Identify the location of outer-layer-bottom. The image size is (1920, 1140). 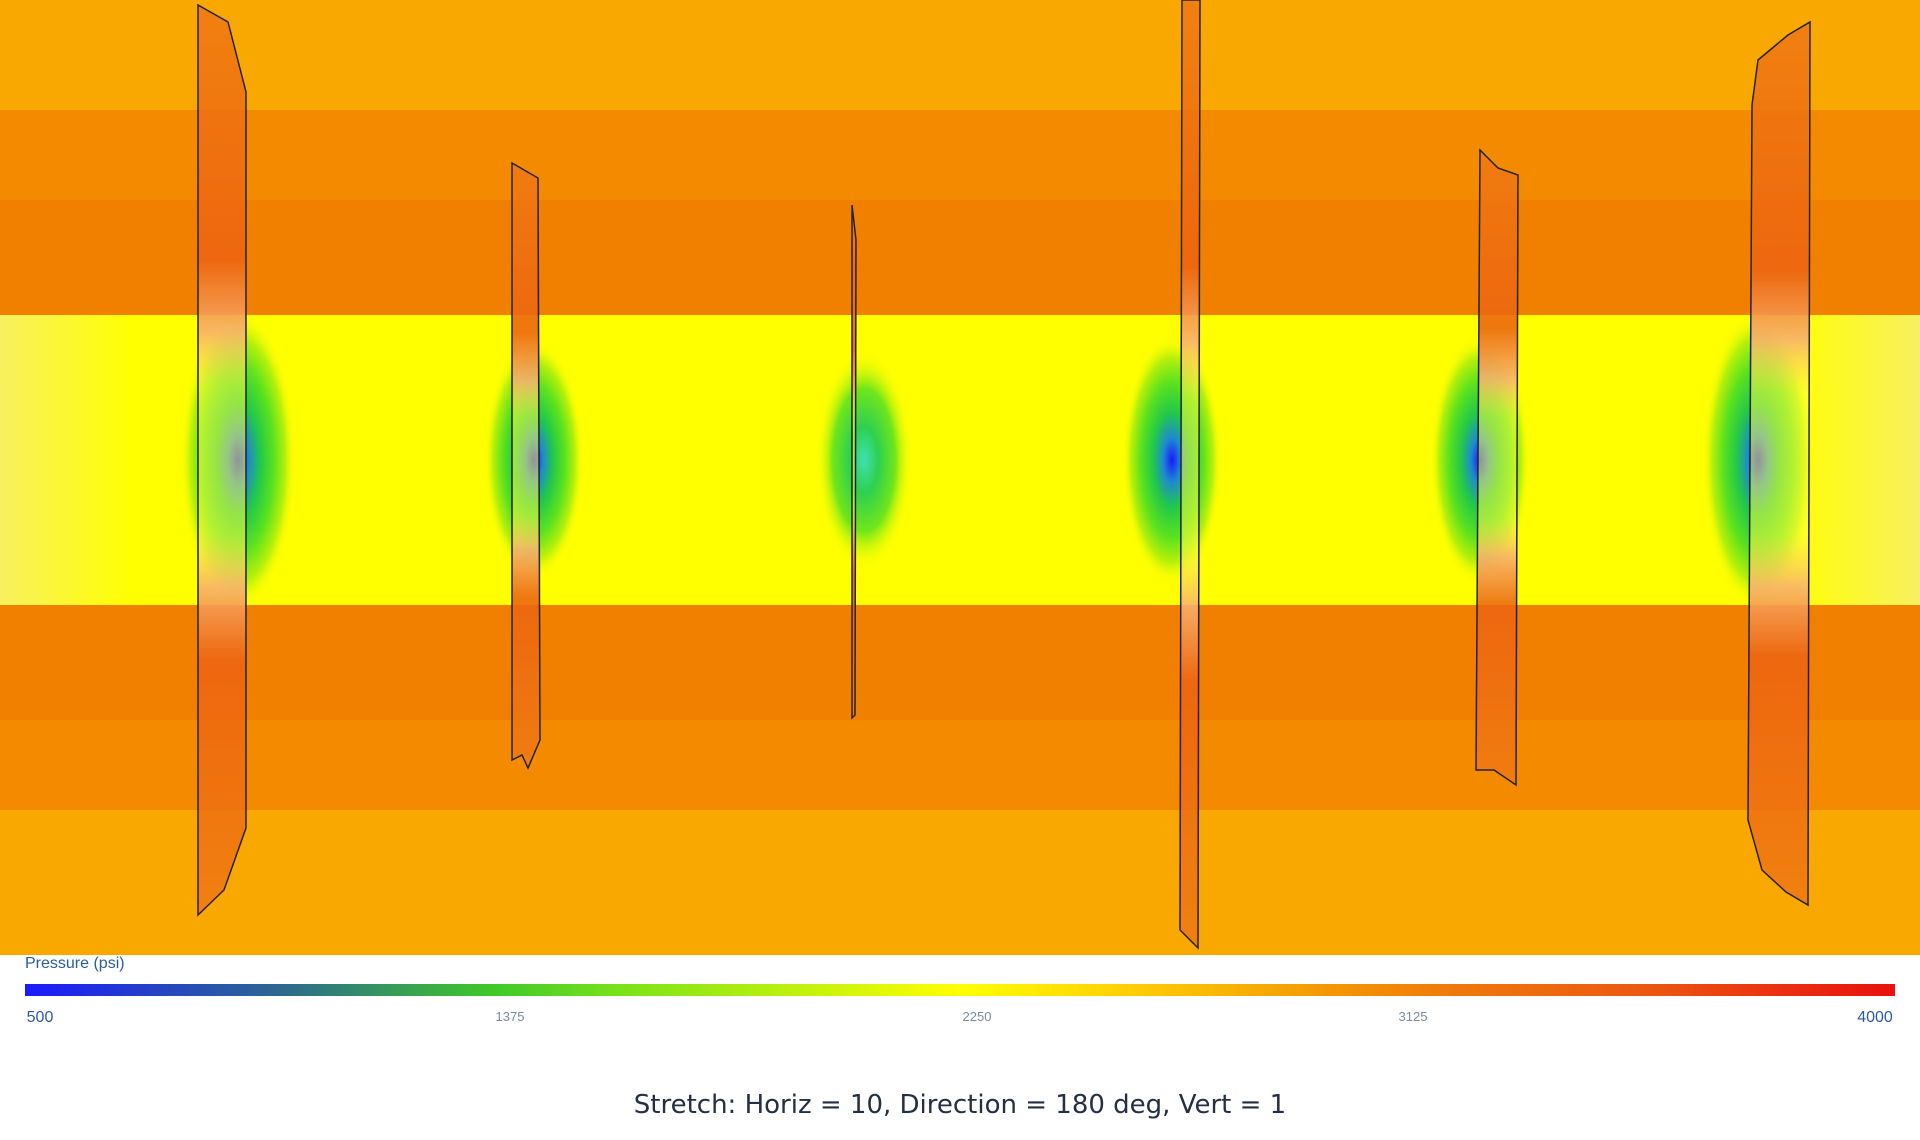
(960, 882).